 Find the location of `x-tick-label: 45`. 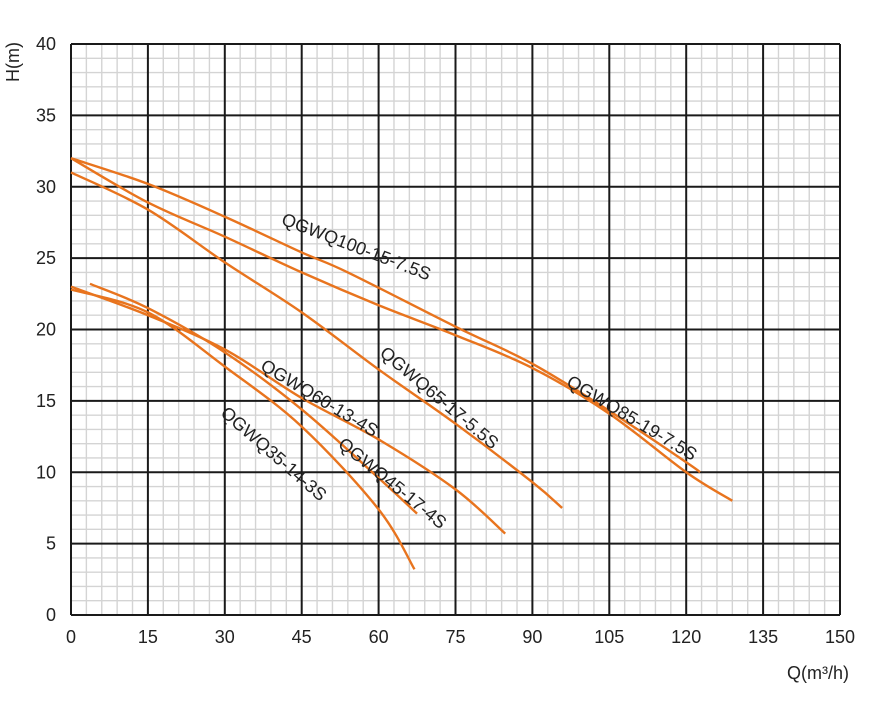

x-tick-label: 45 is located at coordinates (302, 637).